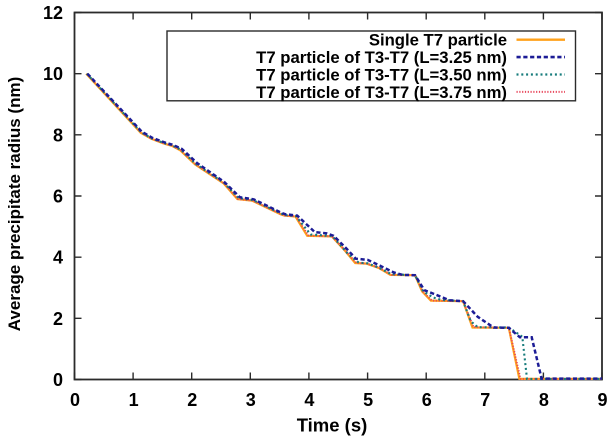 Image resolution: width=614 pixels, height=439 pixels. Describe the element at coordinates (14, 204) in the screenshot. I see `svg-text:Average precipitate radius (nm: Average precipitate radius (nm)` at that location.